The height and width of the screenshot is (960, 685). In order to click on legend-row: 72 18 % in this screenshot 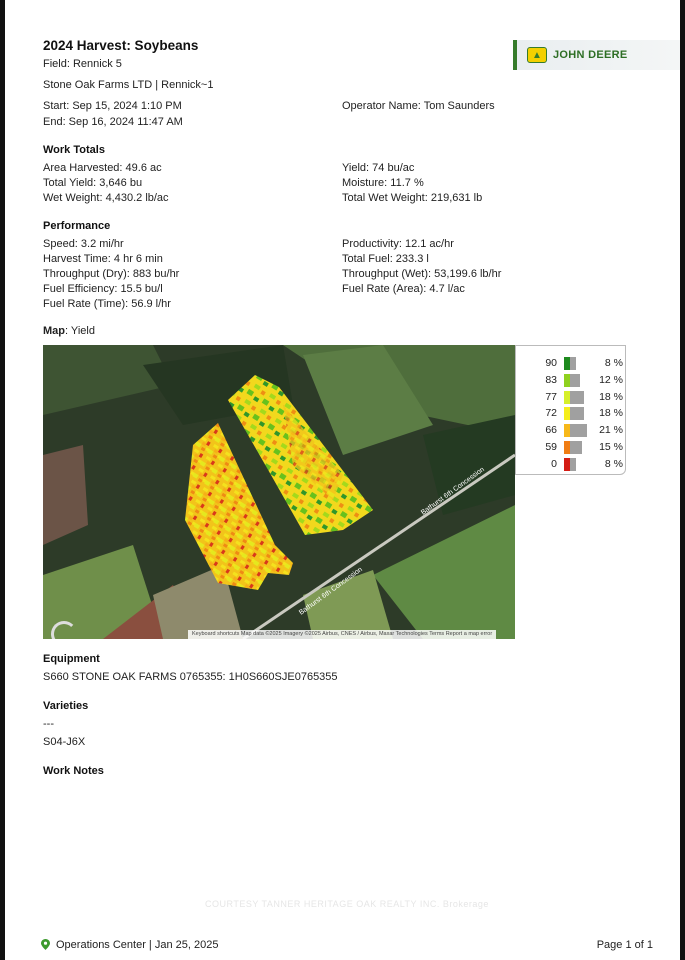, I will do `click(571, 413)`.